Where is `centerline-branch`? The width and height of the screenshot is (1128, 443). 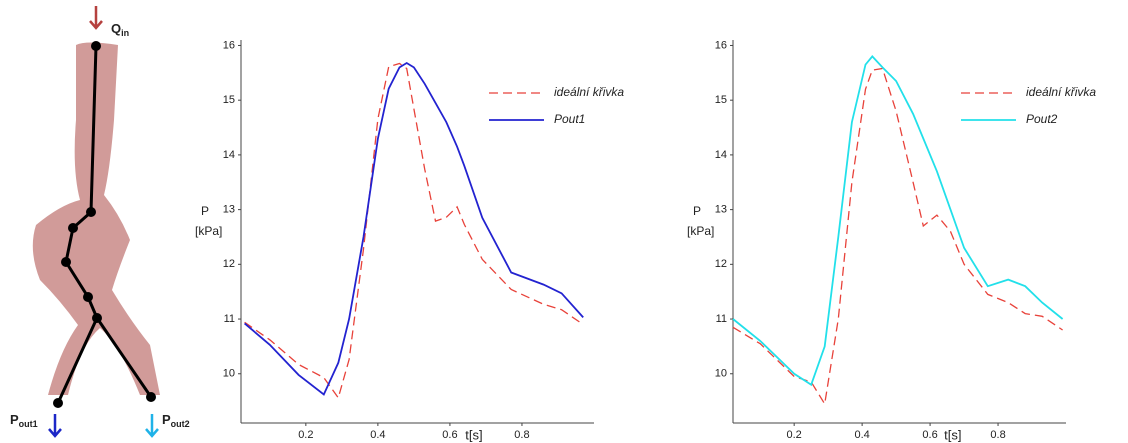 centerline-branch is located at coordinates (124, 357).